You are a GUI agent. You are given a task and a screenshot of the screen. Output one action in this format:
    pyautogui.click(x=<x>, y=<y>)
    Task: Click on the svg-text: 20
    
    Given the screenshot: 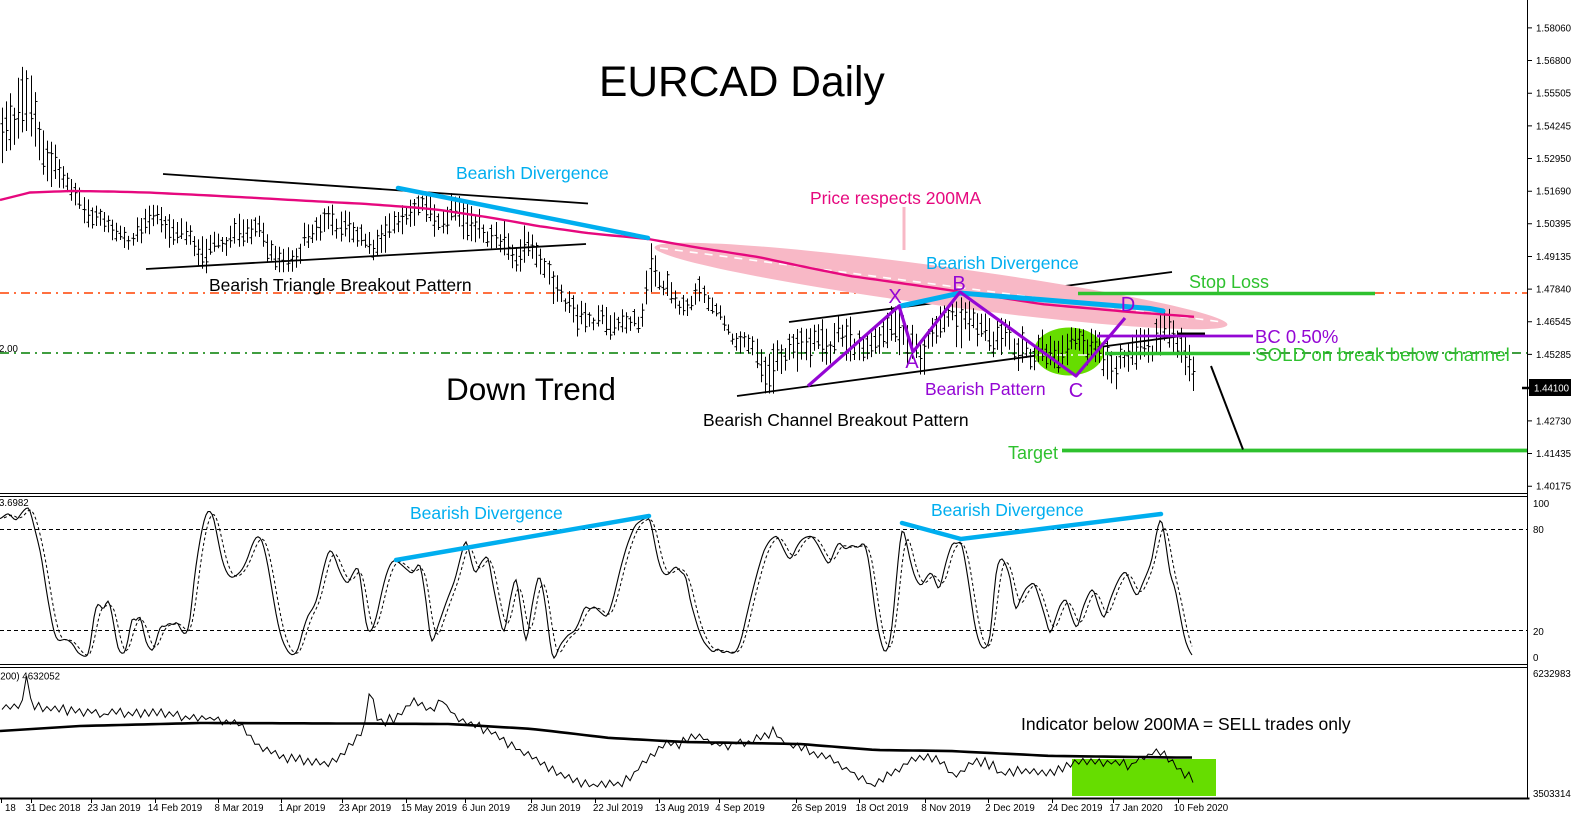 What is the action you would take?
    pyautogui.click(x=1538, y=632)
    